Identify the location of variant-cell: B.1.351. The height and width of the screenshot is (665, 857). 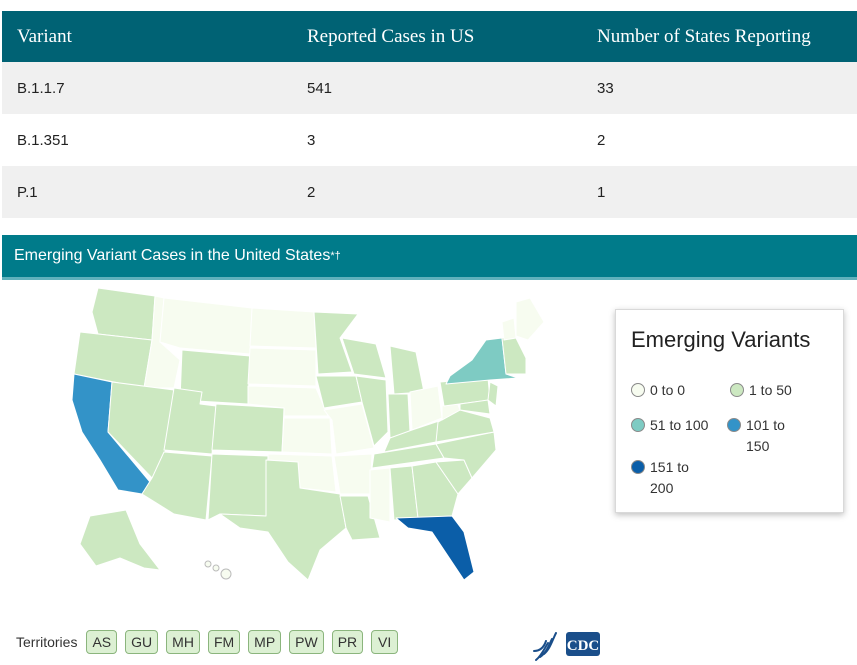
(147, 140).